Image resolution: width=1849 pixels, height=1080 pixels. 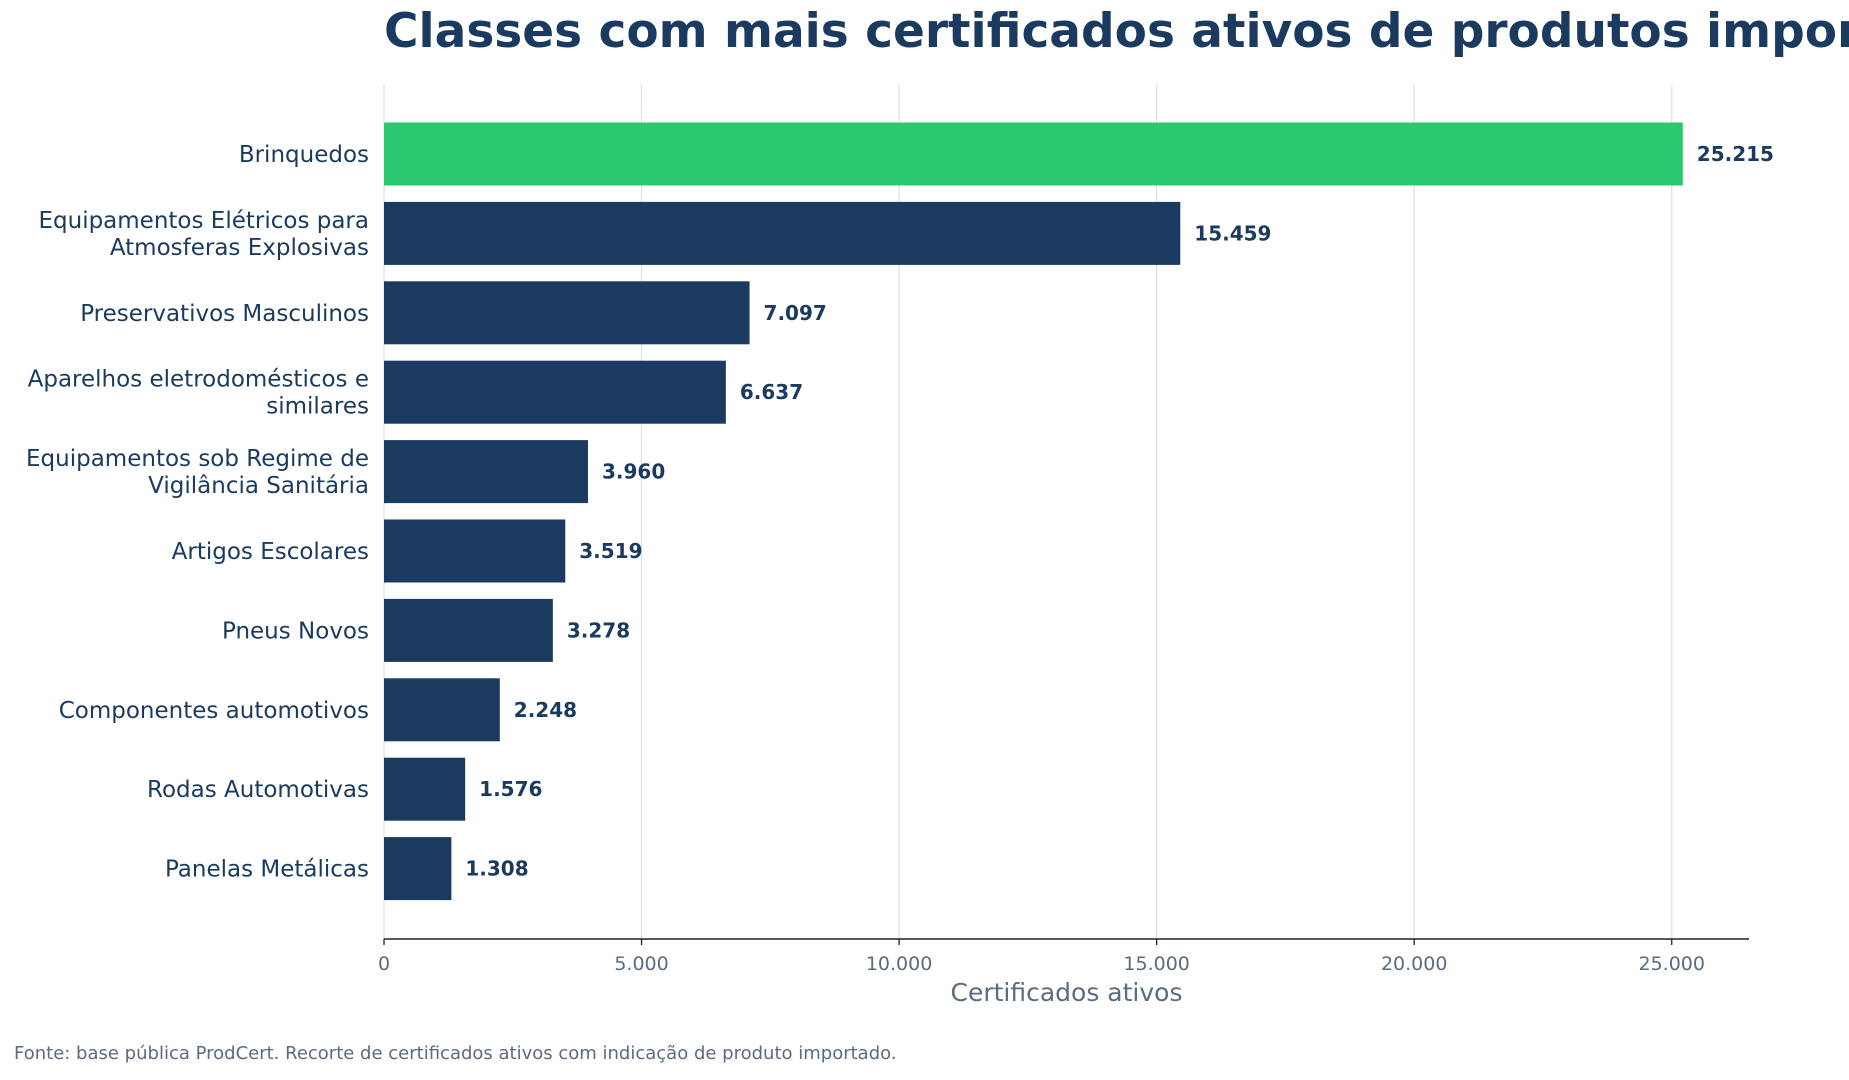 What do you see at coordinates (510, 789) in the screenshot?
I see `bar-value-label: 1.576` at bounding box center [510, 789].